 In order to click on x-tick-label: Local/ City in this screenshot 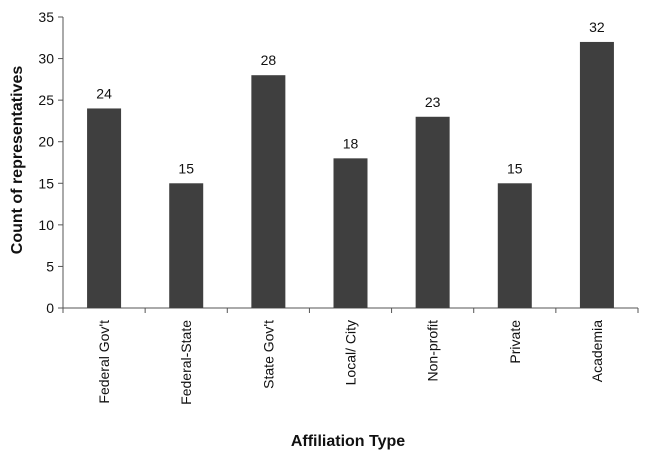, I will do `click(351, 352)`.